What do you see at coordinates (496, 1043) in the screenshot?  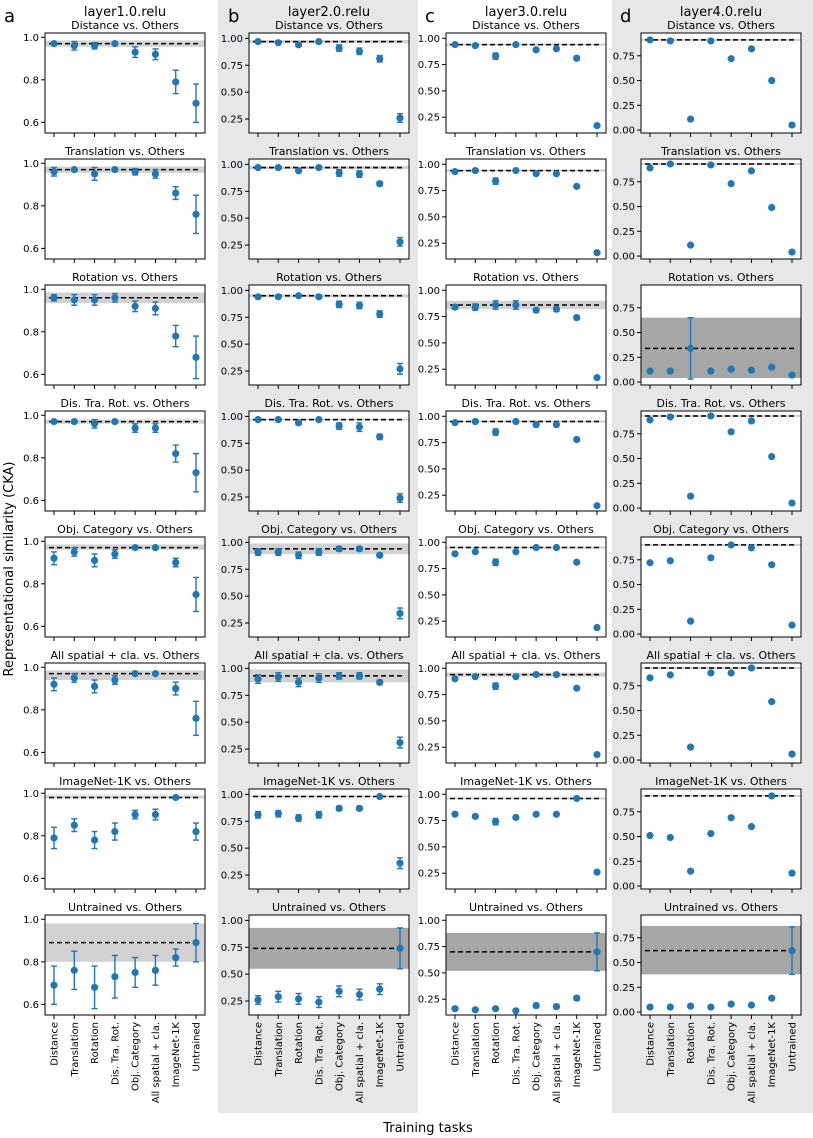 I see `x-tick-label: Rotation` at bounding box center [496, 1043].